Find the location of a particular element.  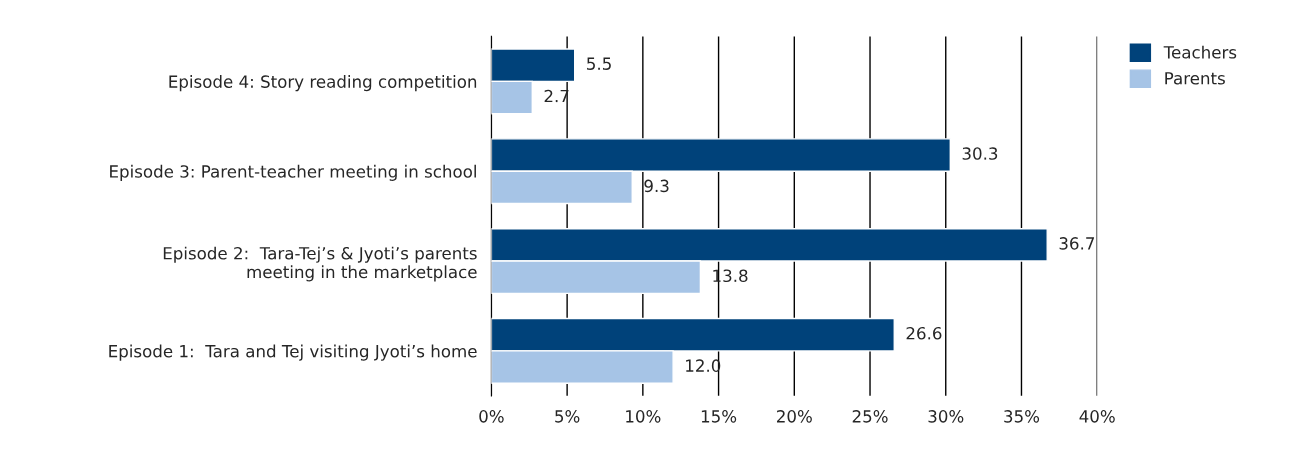

x-tick-label: 40% is located at coordinates (1097, 416).